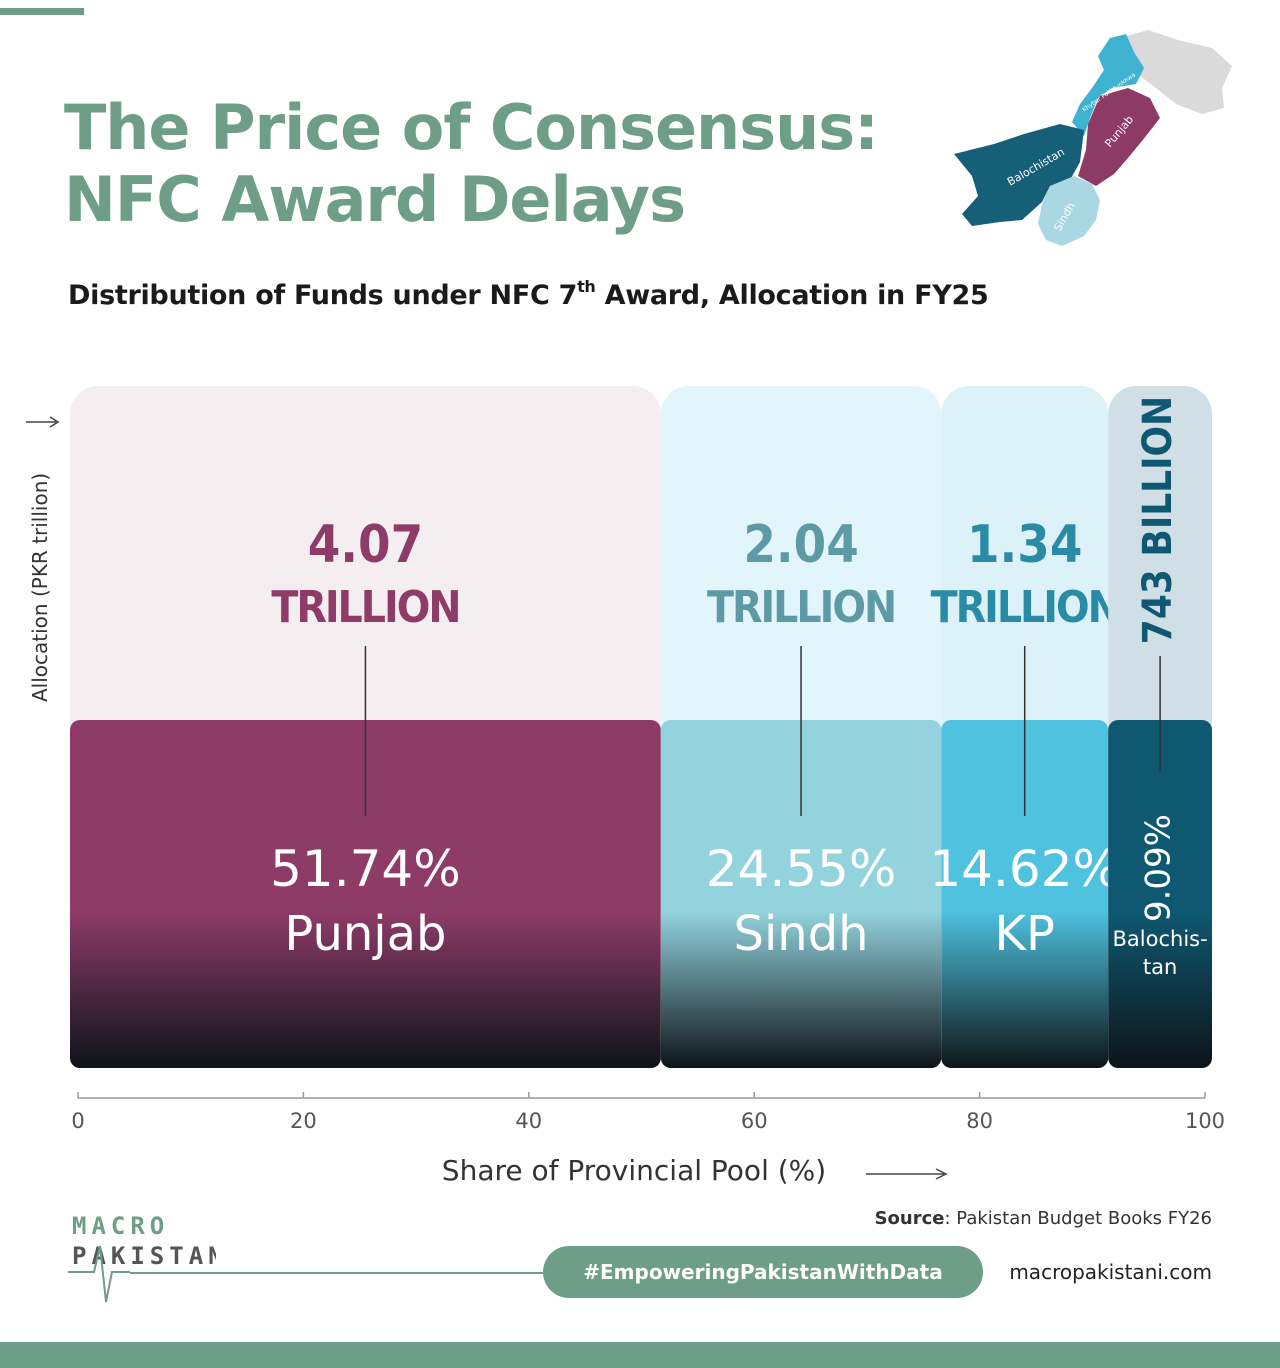 Image resolution: width=1280 pixels, height=1368 pixels. Describe the element at coordinates (365, 869) in the screenshot. I see `share-label: 51.74%` at that location.